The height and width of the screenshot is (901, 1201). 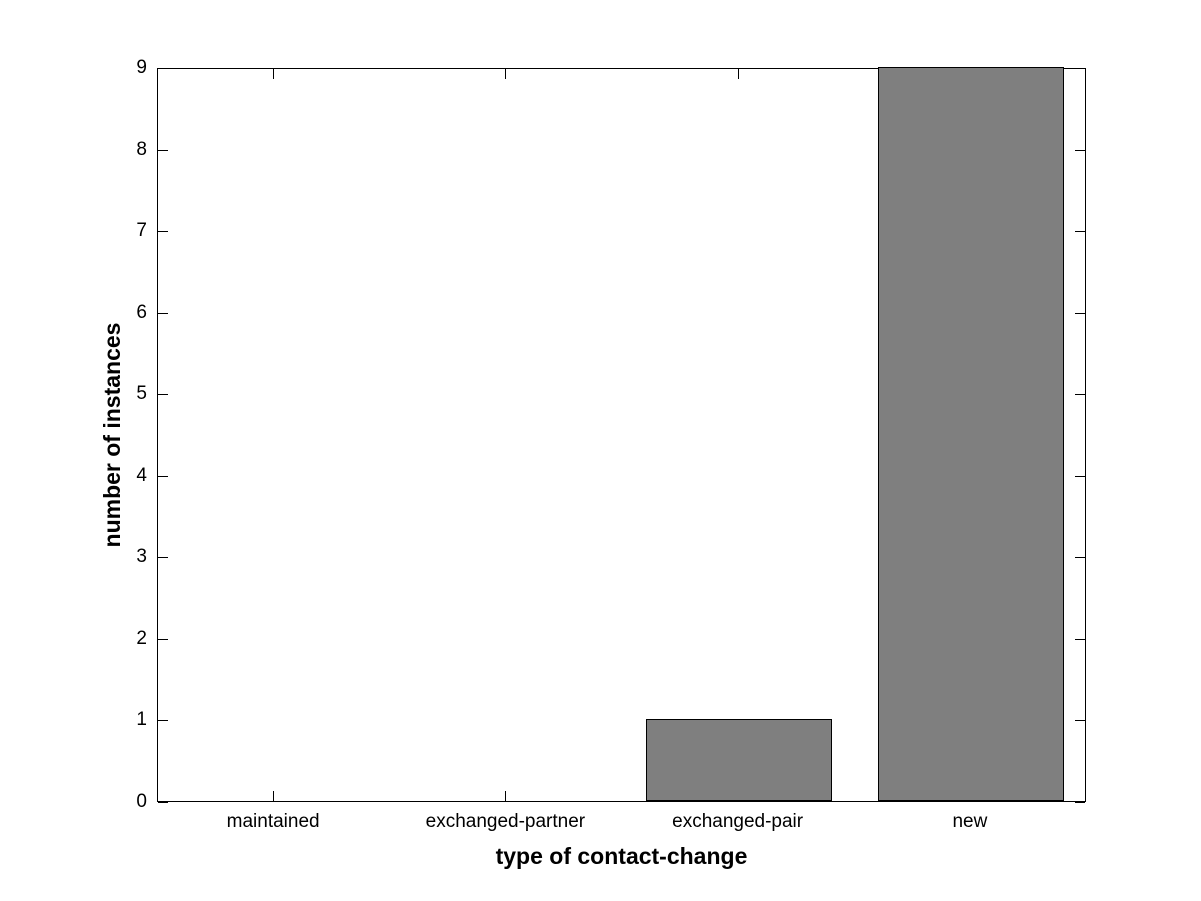 What do you see at coordinates (141, 720) in the screenshot?
I see `y-tick-label: 1` at bounding box center [141, 720].